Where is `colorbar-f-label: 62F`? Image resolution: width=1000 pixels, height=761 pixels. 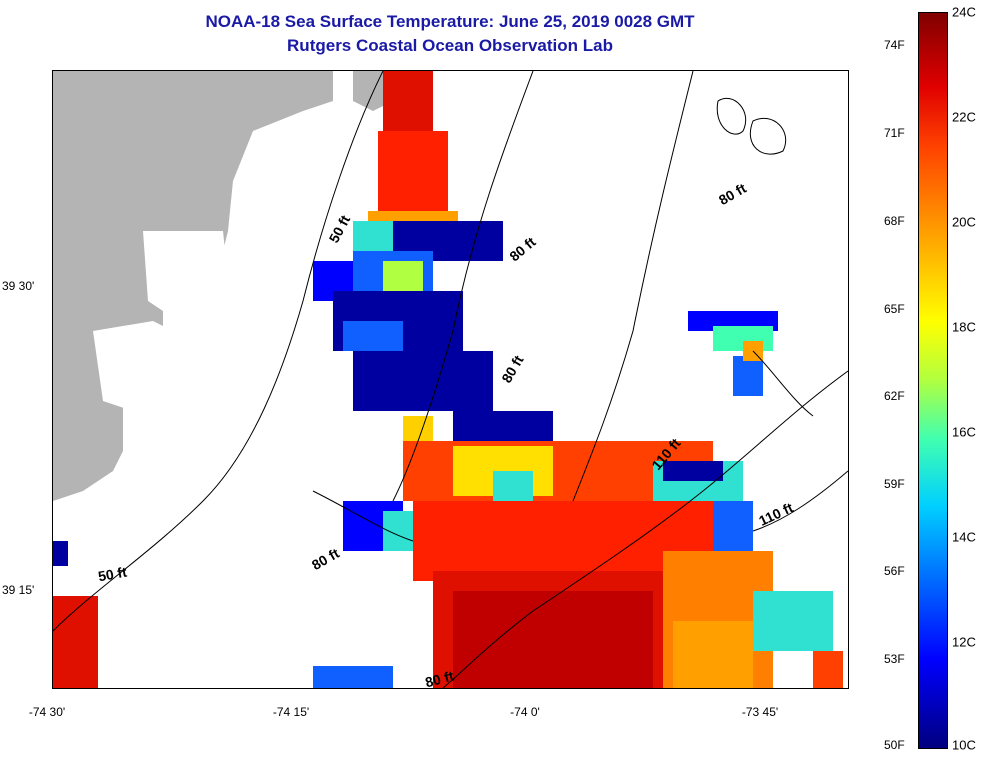
colorbar-f-label: 62F is located at coordinates (894, 396).